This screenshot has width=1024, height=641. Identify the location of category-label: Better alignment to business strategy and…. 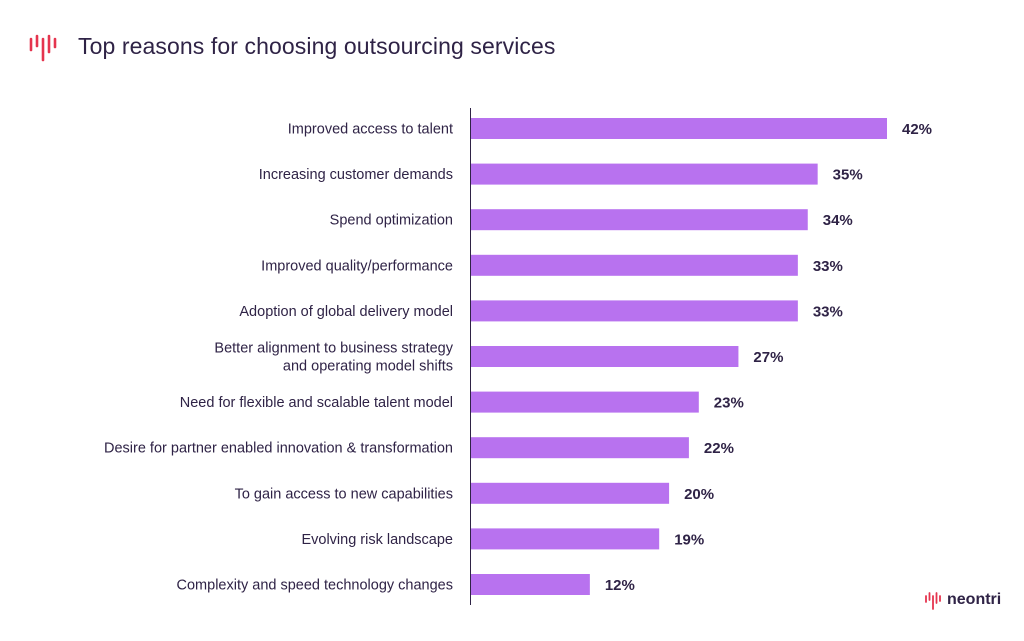
(333, 358).